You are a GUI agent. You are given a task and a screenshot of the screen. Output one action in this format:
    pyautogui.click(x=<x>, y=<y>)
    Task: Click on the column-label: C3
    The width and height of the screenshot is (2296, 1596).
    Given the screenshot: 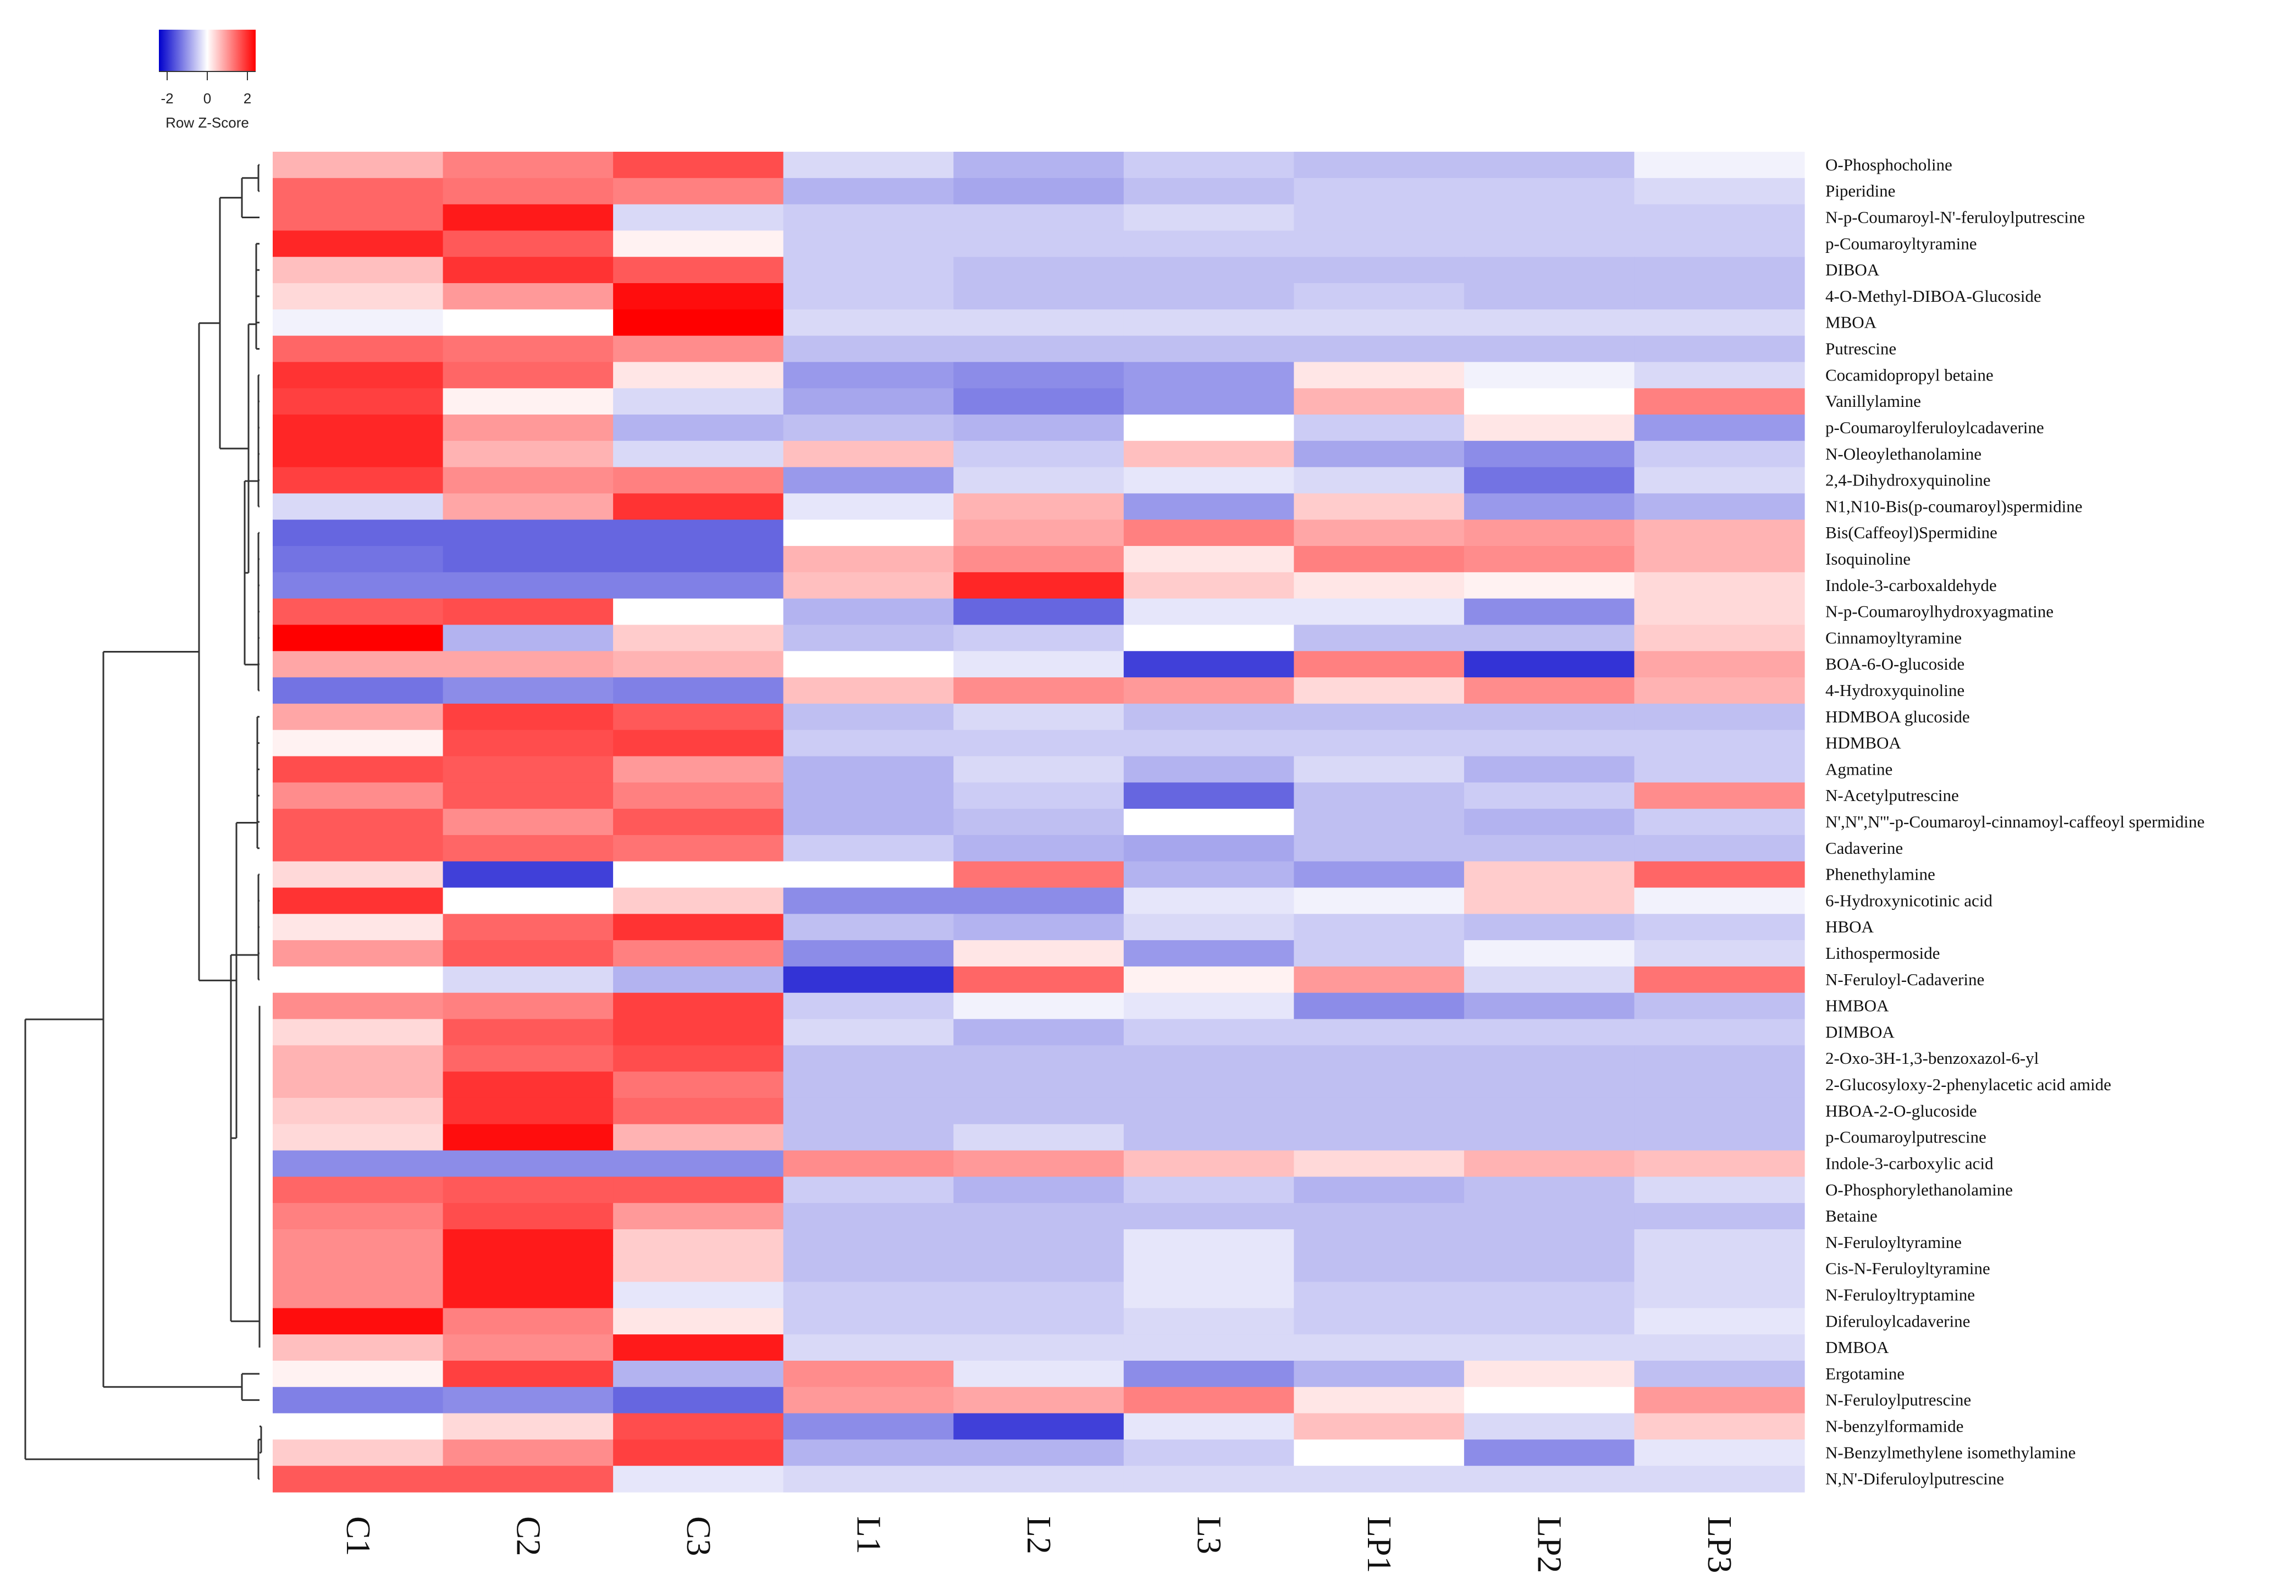 What is the action you would take?
    pyautogui.click(x=698, y=1536)
    